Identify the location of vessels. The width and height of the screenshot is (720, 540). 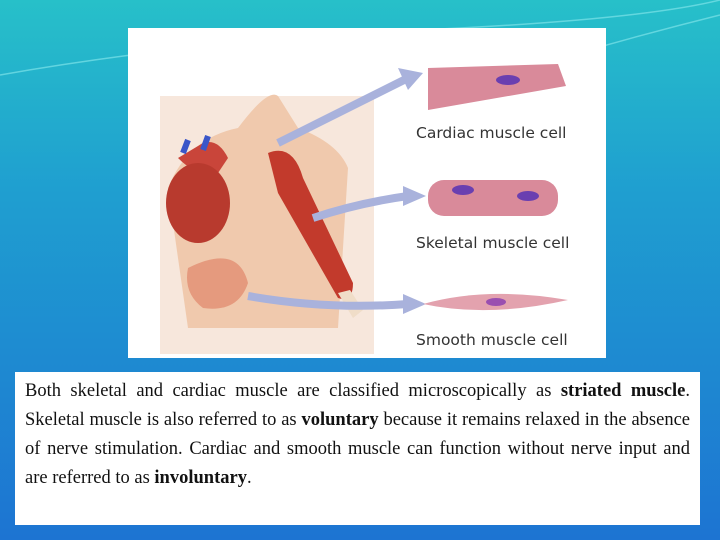
(195, 144).